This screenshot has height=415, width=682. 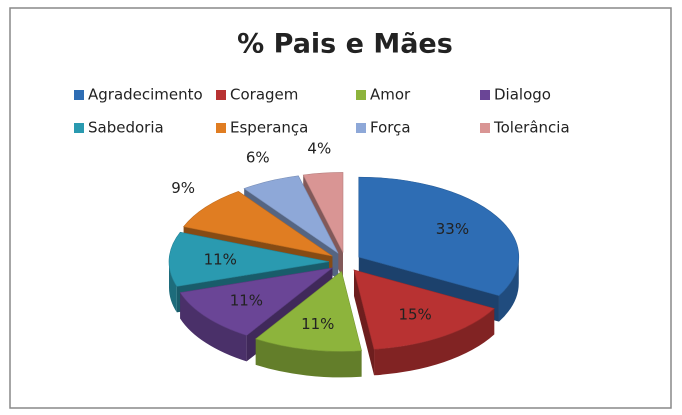 What do you see at coordinates (531, 128) in the screenshot?
I see `legend-label: Tolerância` at bounding box center [531, 128].